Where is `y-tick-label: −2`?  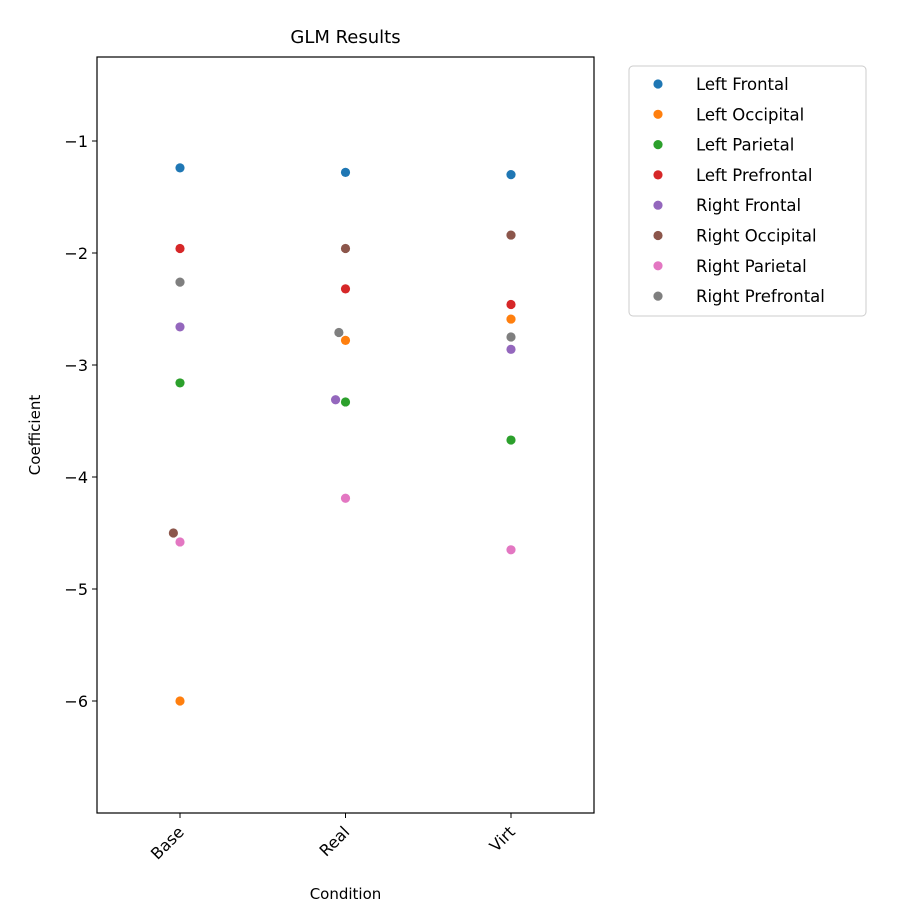 y-tick-label: −2 is located at coordinates (76, 253).